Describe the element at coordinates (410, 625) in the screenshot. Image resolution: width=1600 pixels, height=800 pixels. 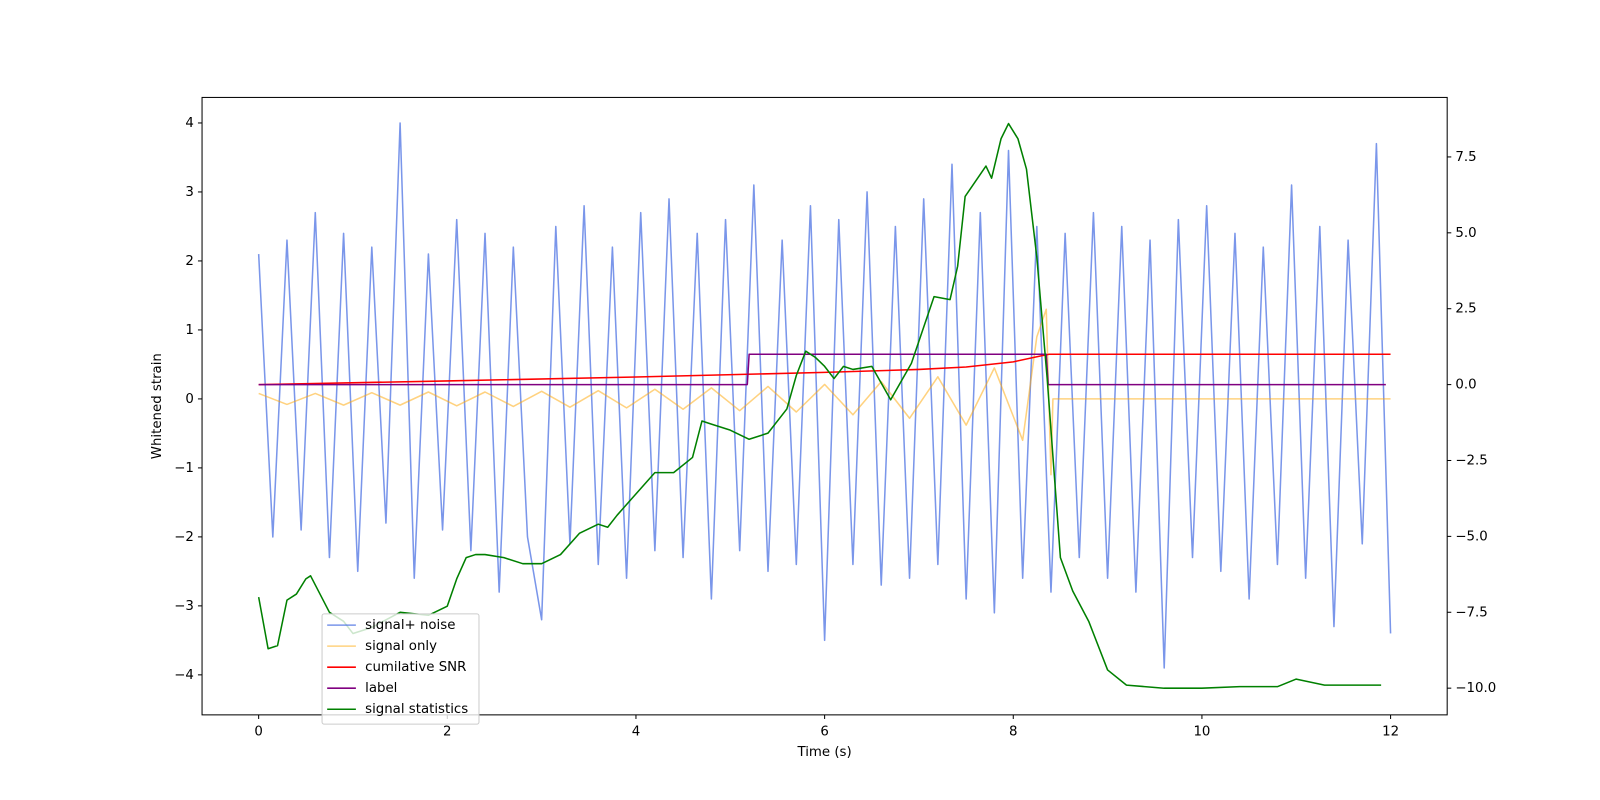
I see `legend-label: signal+ noise` at that location.